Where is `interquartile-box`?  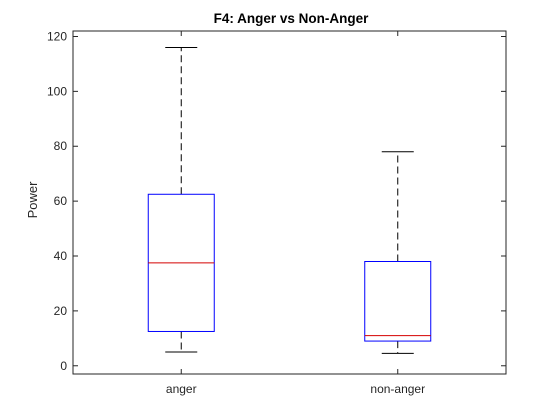 interquartile-box is located at coordinates (398, 301).